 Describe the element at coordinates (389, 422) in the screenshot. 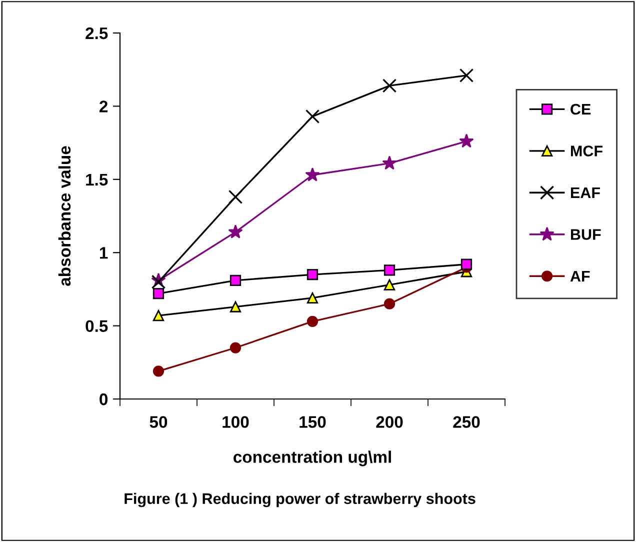

I see `x-tick-label: 200` at that location.